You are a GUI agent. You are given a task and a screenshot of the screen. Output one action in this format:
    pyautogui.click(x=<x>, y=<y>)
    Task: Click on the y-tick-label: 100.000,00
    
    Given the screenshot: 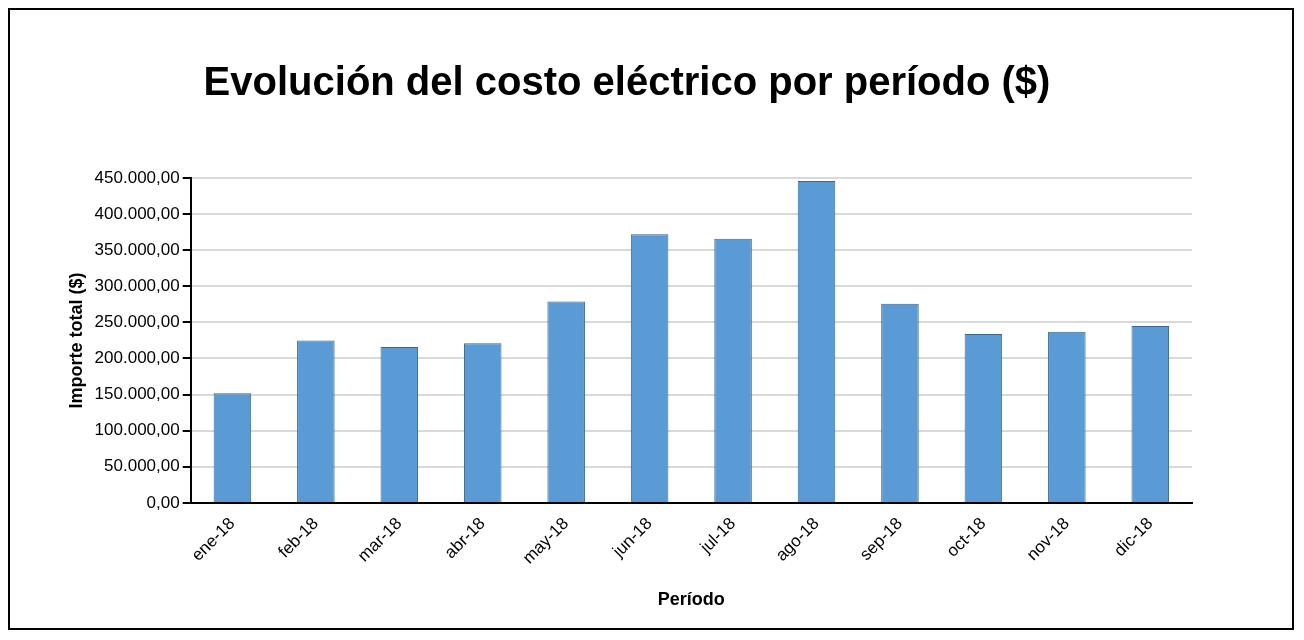 What is the action you would take?
    pyautogui.click(x=137, y=430)
    